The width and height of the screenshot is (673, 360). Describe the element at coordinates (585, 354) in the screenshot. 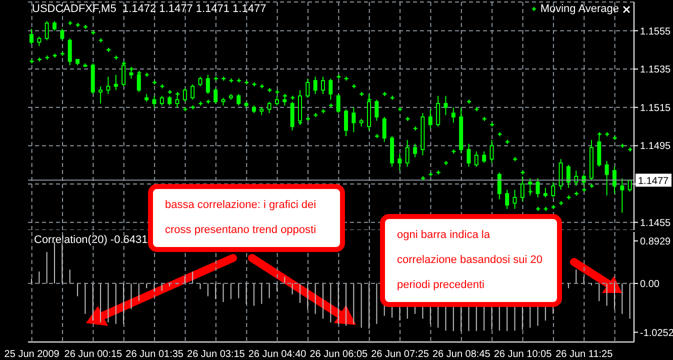

I see `x-tick-label: 26 Jun 11:25` at that location.